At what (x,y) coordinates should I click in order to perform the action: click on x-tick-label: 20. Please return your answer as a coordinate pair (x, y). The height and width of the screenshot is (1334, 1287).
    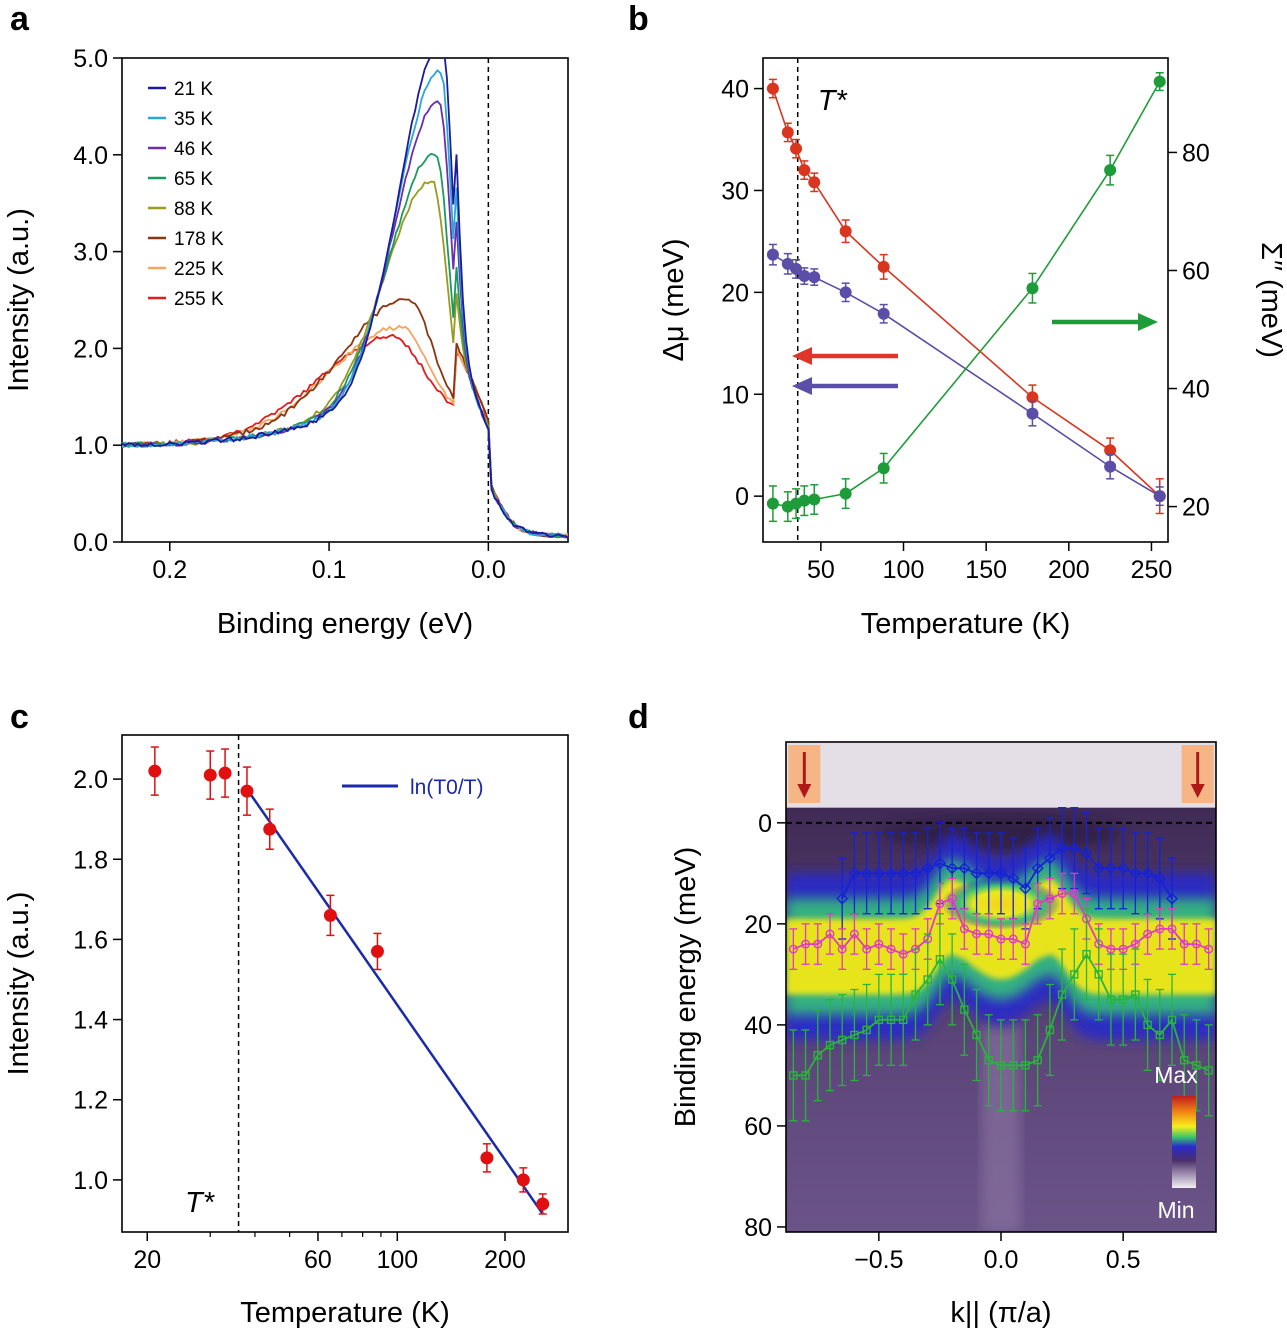
    Looking at the image, I should click on (147, 1260).